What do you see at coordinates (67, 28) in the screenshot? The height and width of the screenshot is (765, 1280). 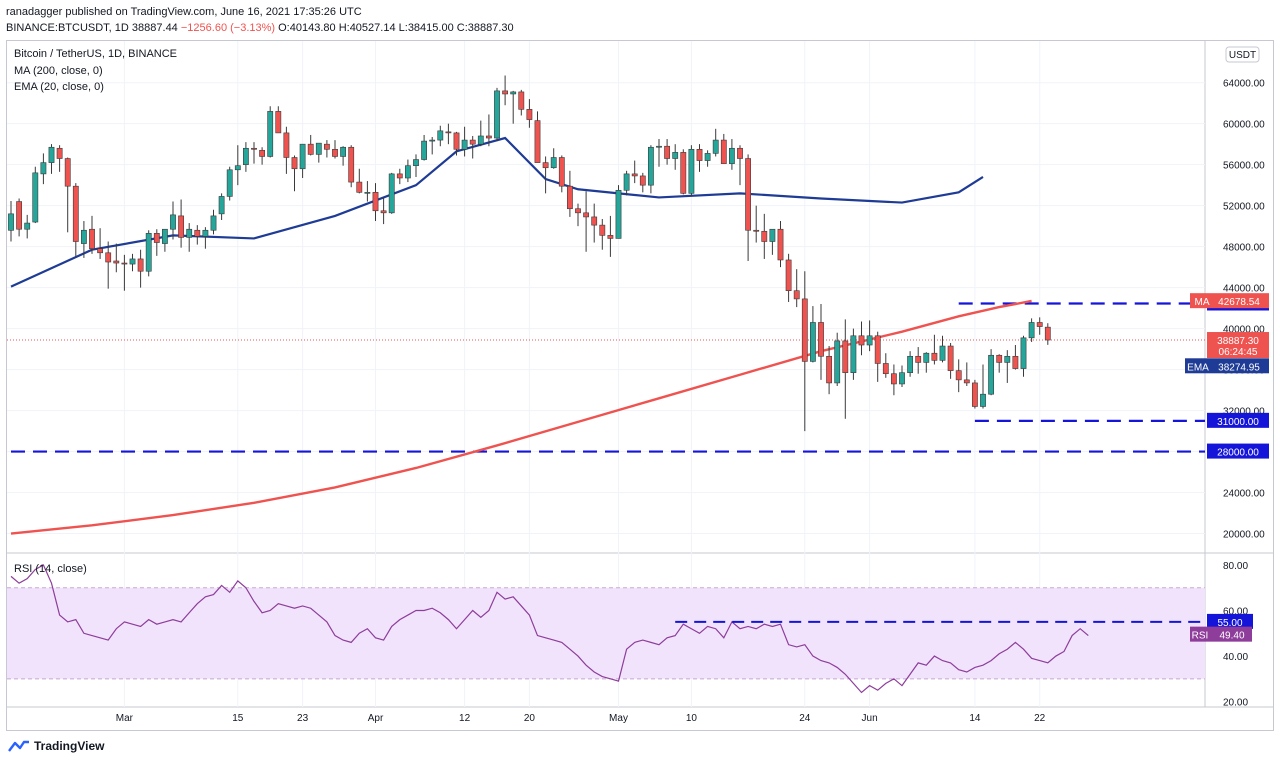 I see `symbol-label: BINANCE:BTCUSDT, 1D` at bounding box center [67, 28].